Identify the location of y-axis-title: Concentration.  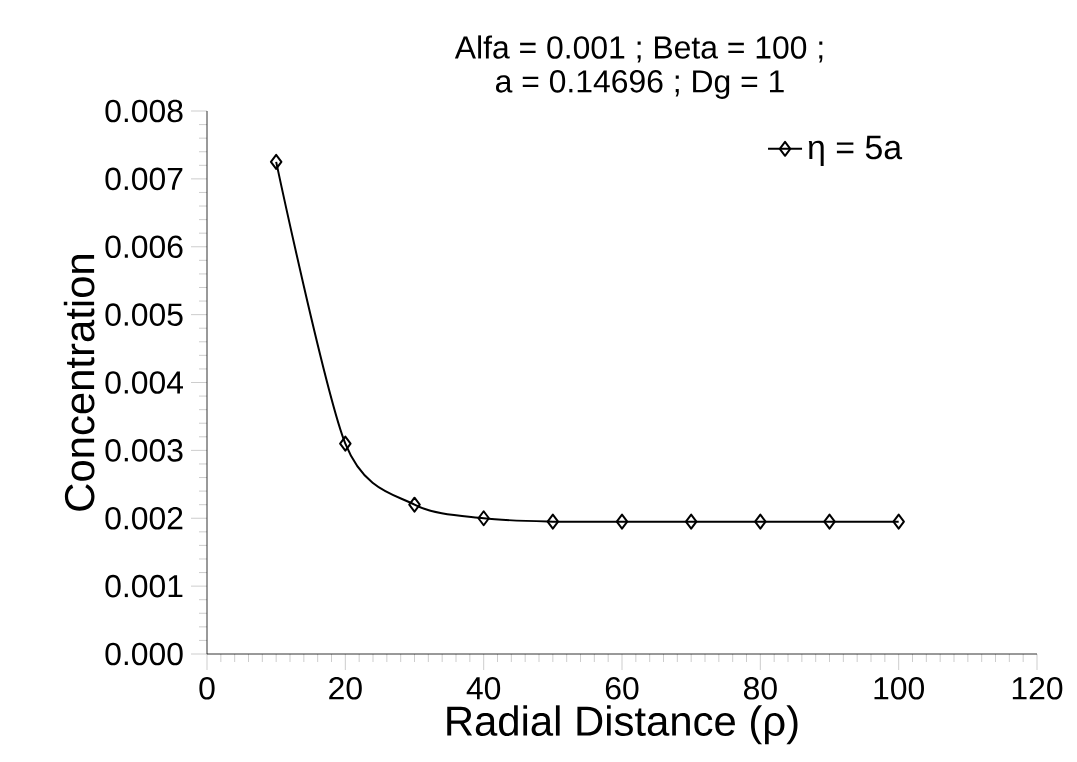
(79, 383).